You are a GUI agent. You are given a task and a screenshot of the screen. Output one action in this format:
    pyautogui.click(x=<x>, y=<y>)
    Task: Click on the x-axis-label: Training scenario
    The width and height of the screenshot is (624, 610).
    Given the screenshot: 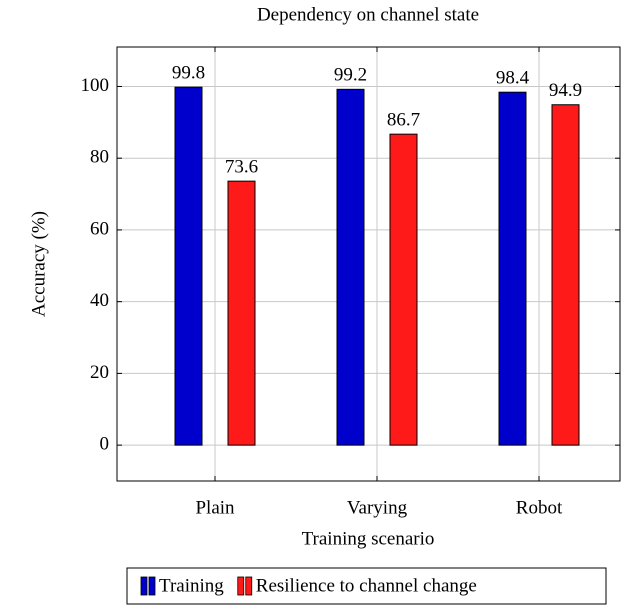 What is the action you would take?
    pyautogui.click(x=368, y=538)
    